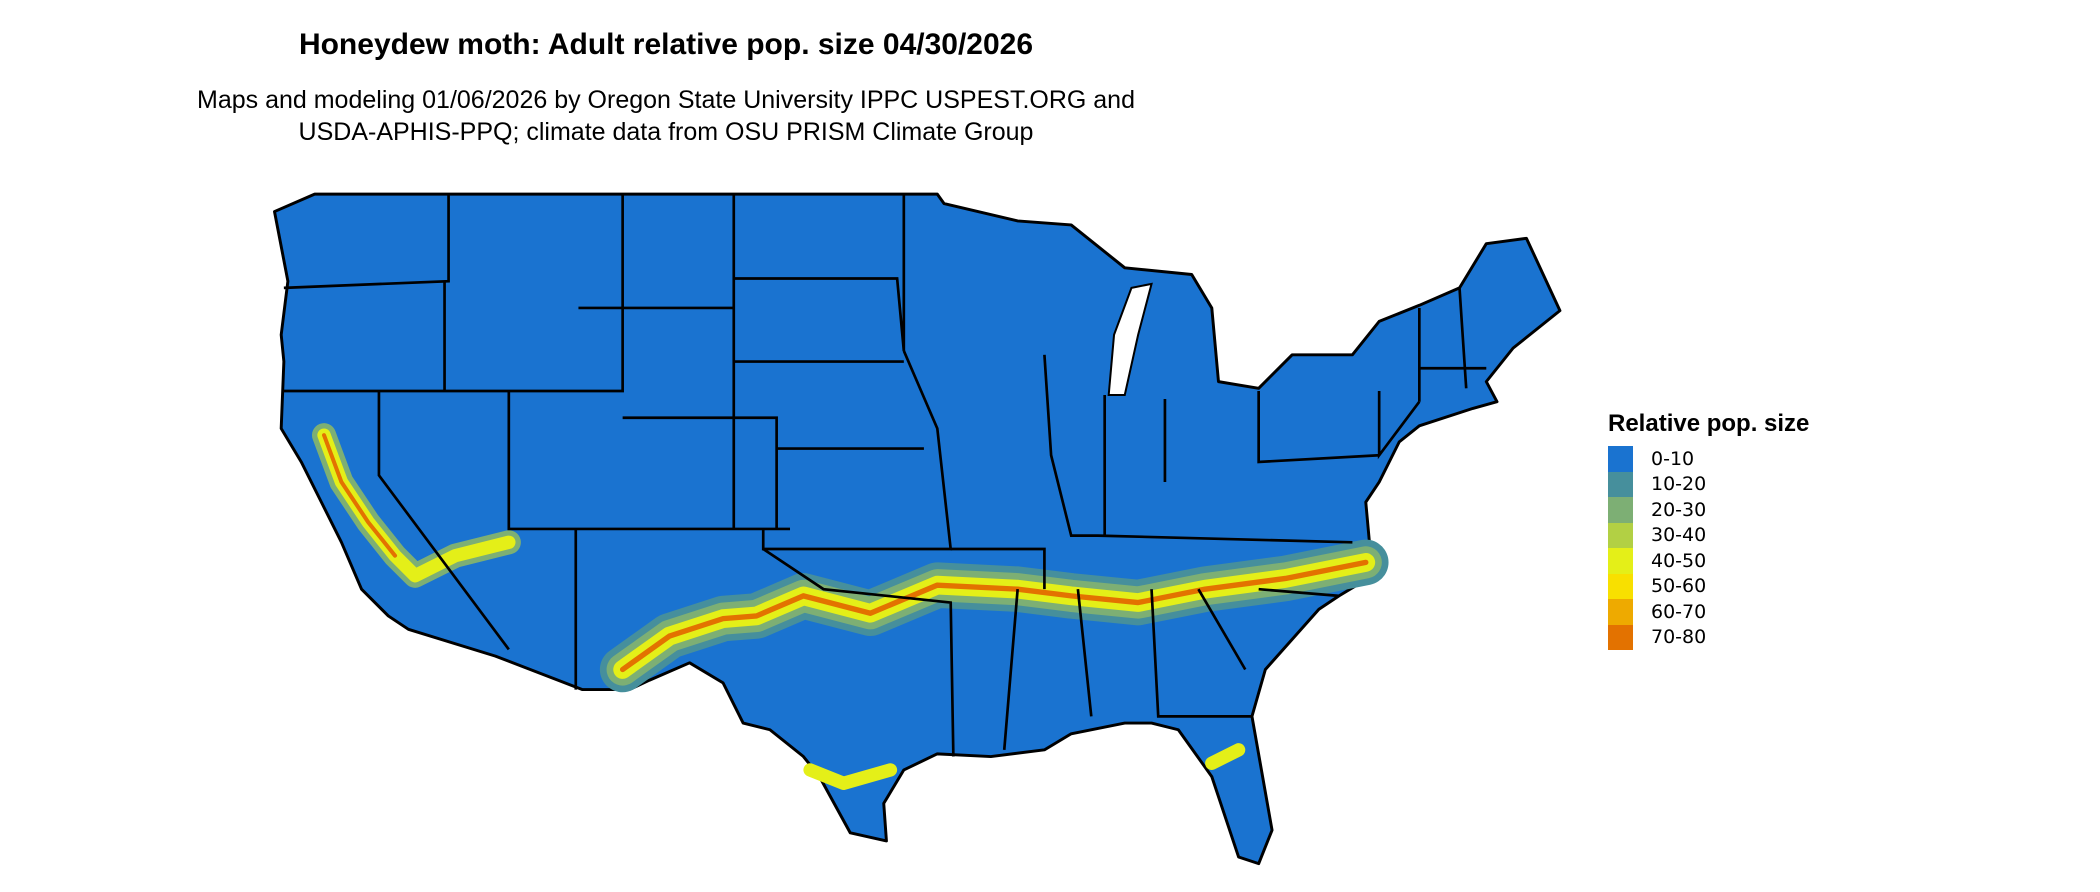  I want to click on legend-label: 30-40, so click(1679, 535).